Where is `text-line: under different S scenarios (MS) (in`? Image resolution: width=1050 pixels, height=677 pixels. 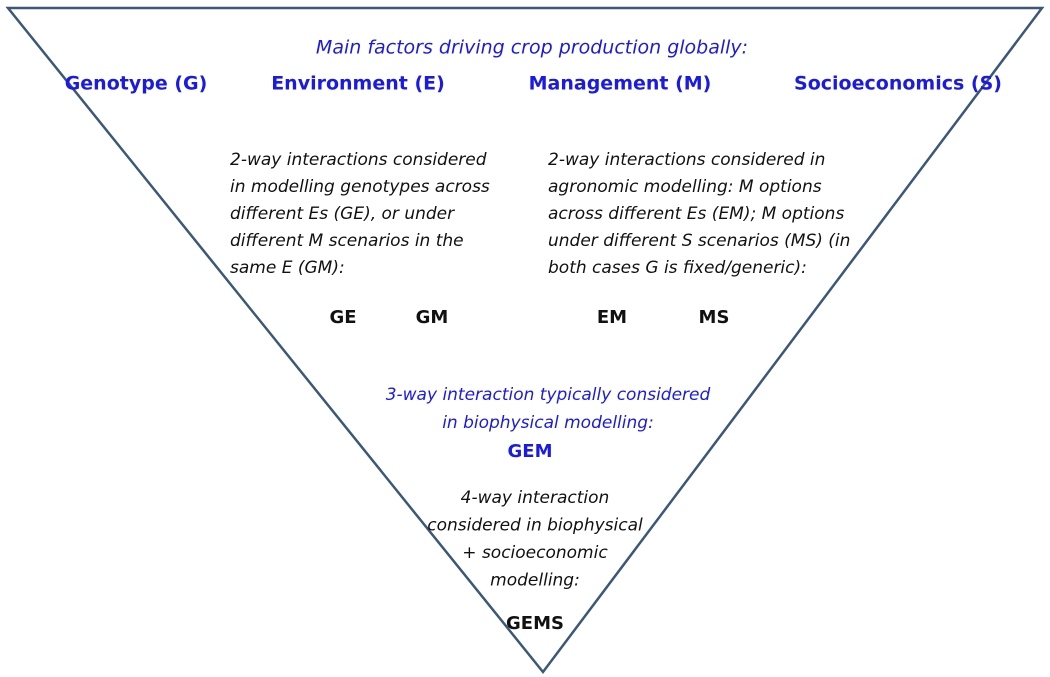 text-line: under different S scenarios (MS) (in is located at coordinates (699, 241).